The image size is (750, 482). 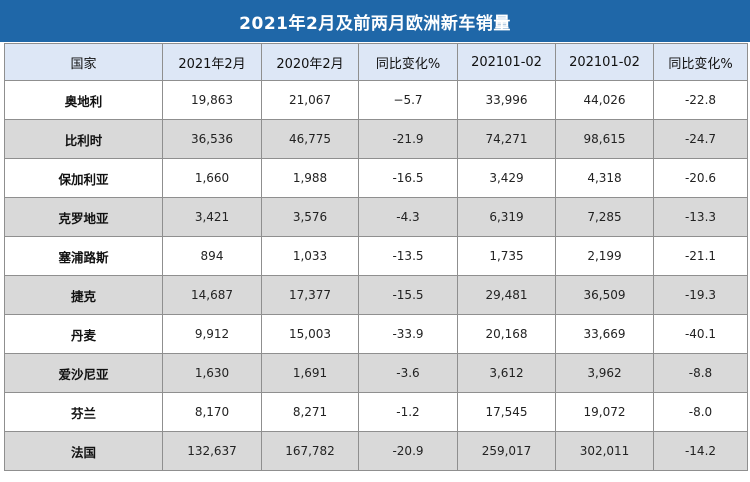 What do you see at coordinates (83, 139) in the screenshot?
I see `cell-country: 比利时` at bounding box center [83, 139].